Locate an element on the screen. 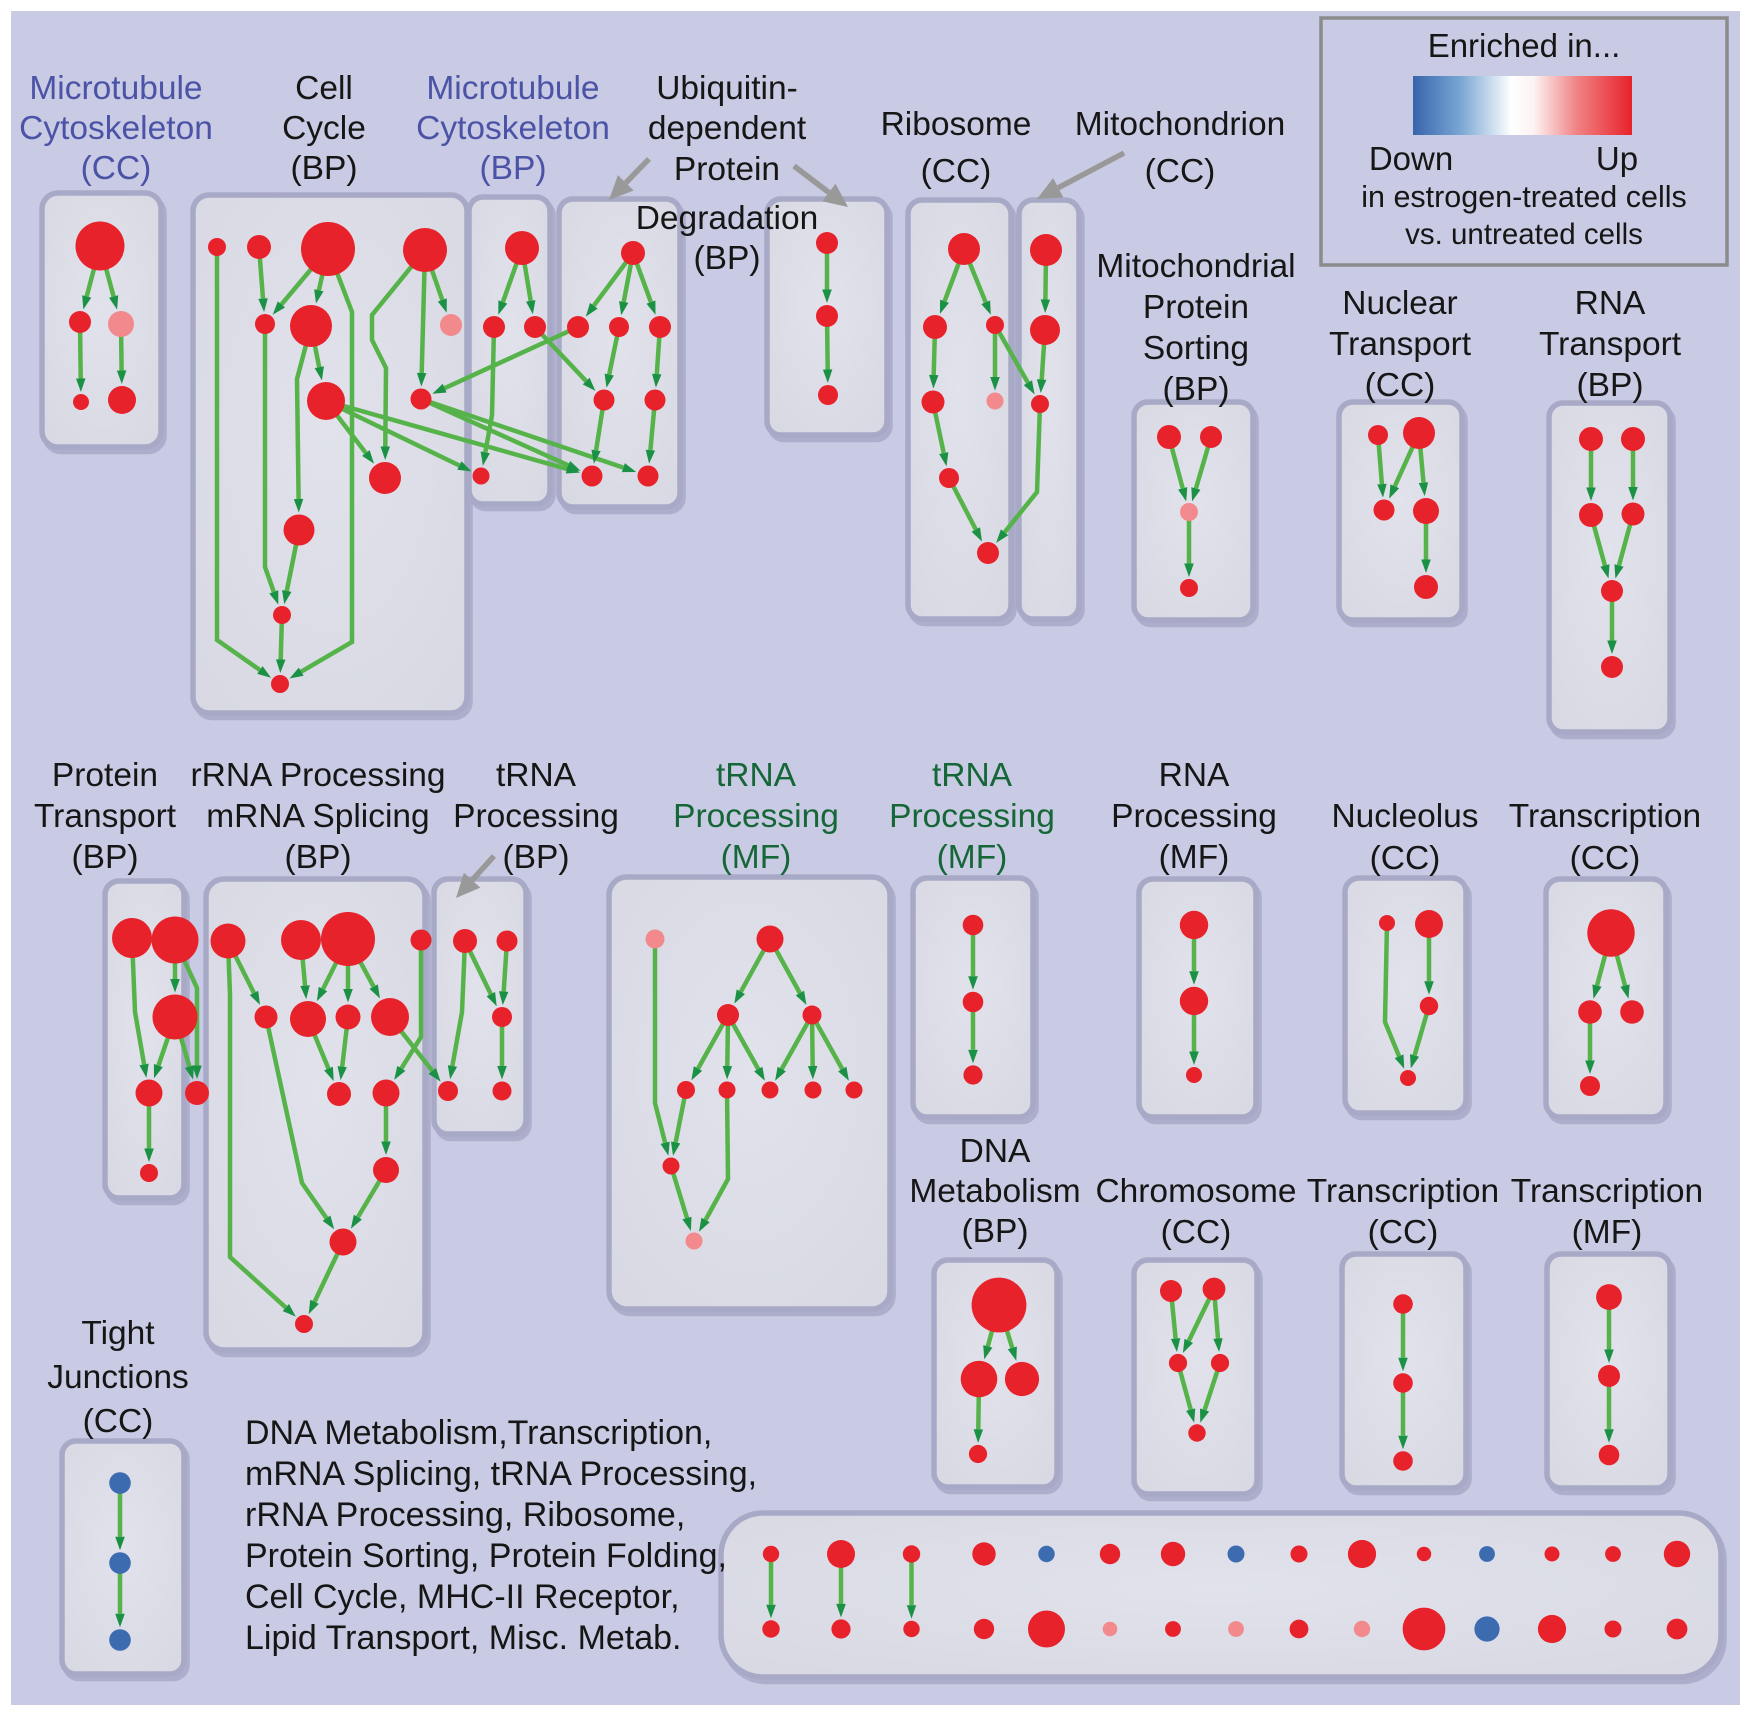  svg-text: rRNA Processing, Ribosome, is located at coordinates (465, 1515).